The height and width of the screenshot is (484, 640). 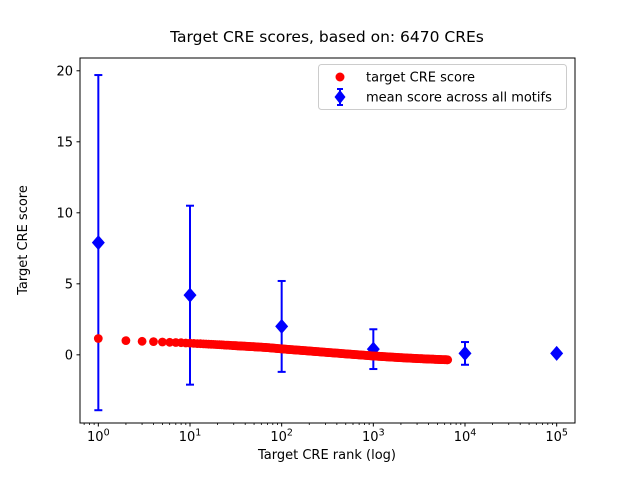 I want to click on legend-marker-diamond-errorbar, so click(x=340, y=97).